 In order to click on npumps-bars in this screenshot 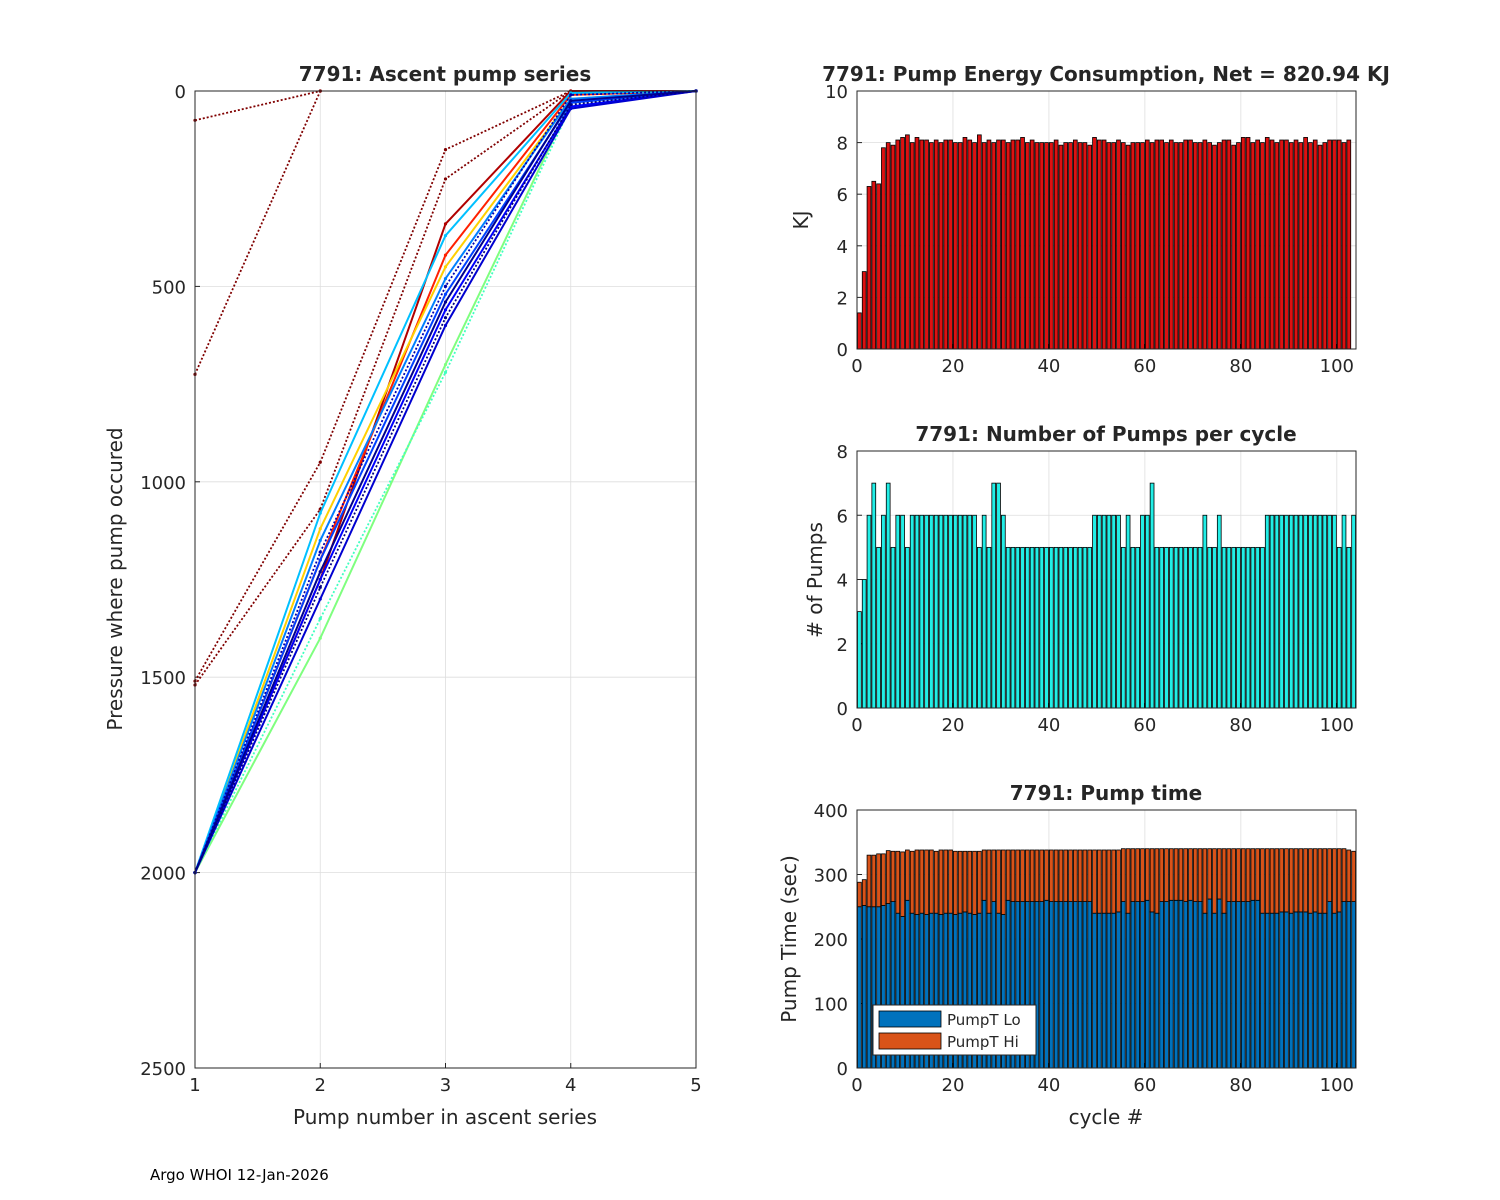, I will do `click(1106, 595)`.